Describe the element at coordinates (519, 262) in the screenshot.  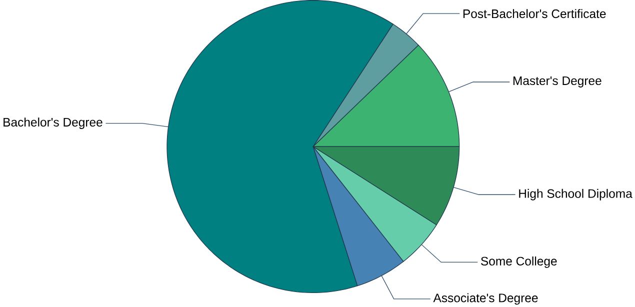
I see `slice-label: Some College` at that location.